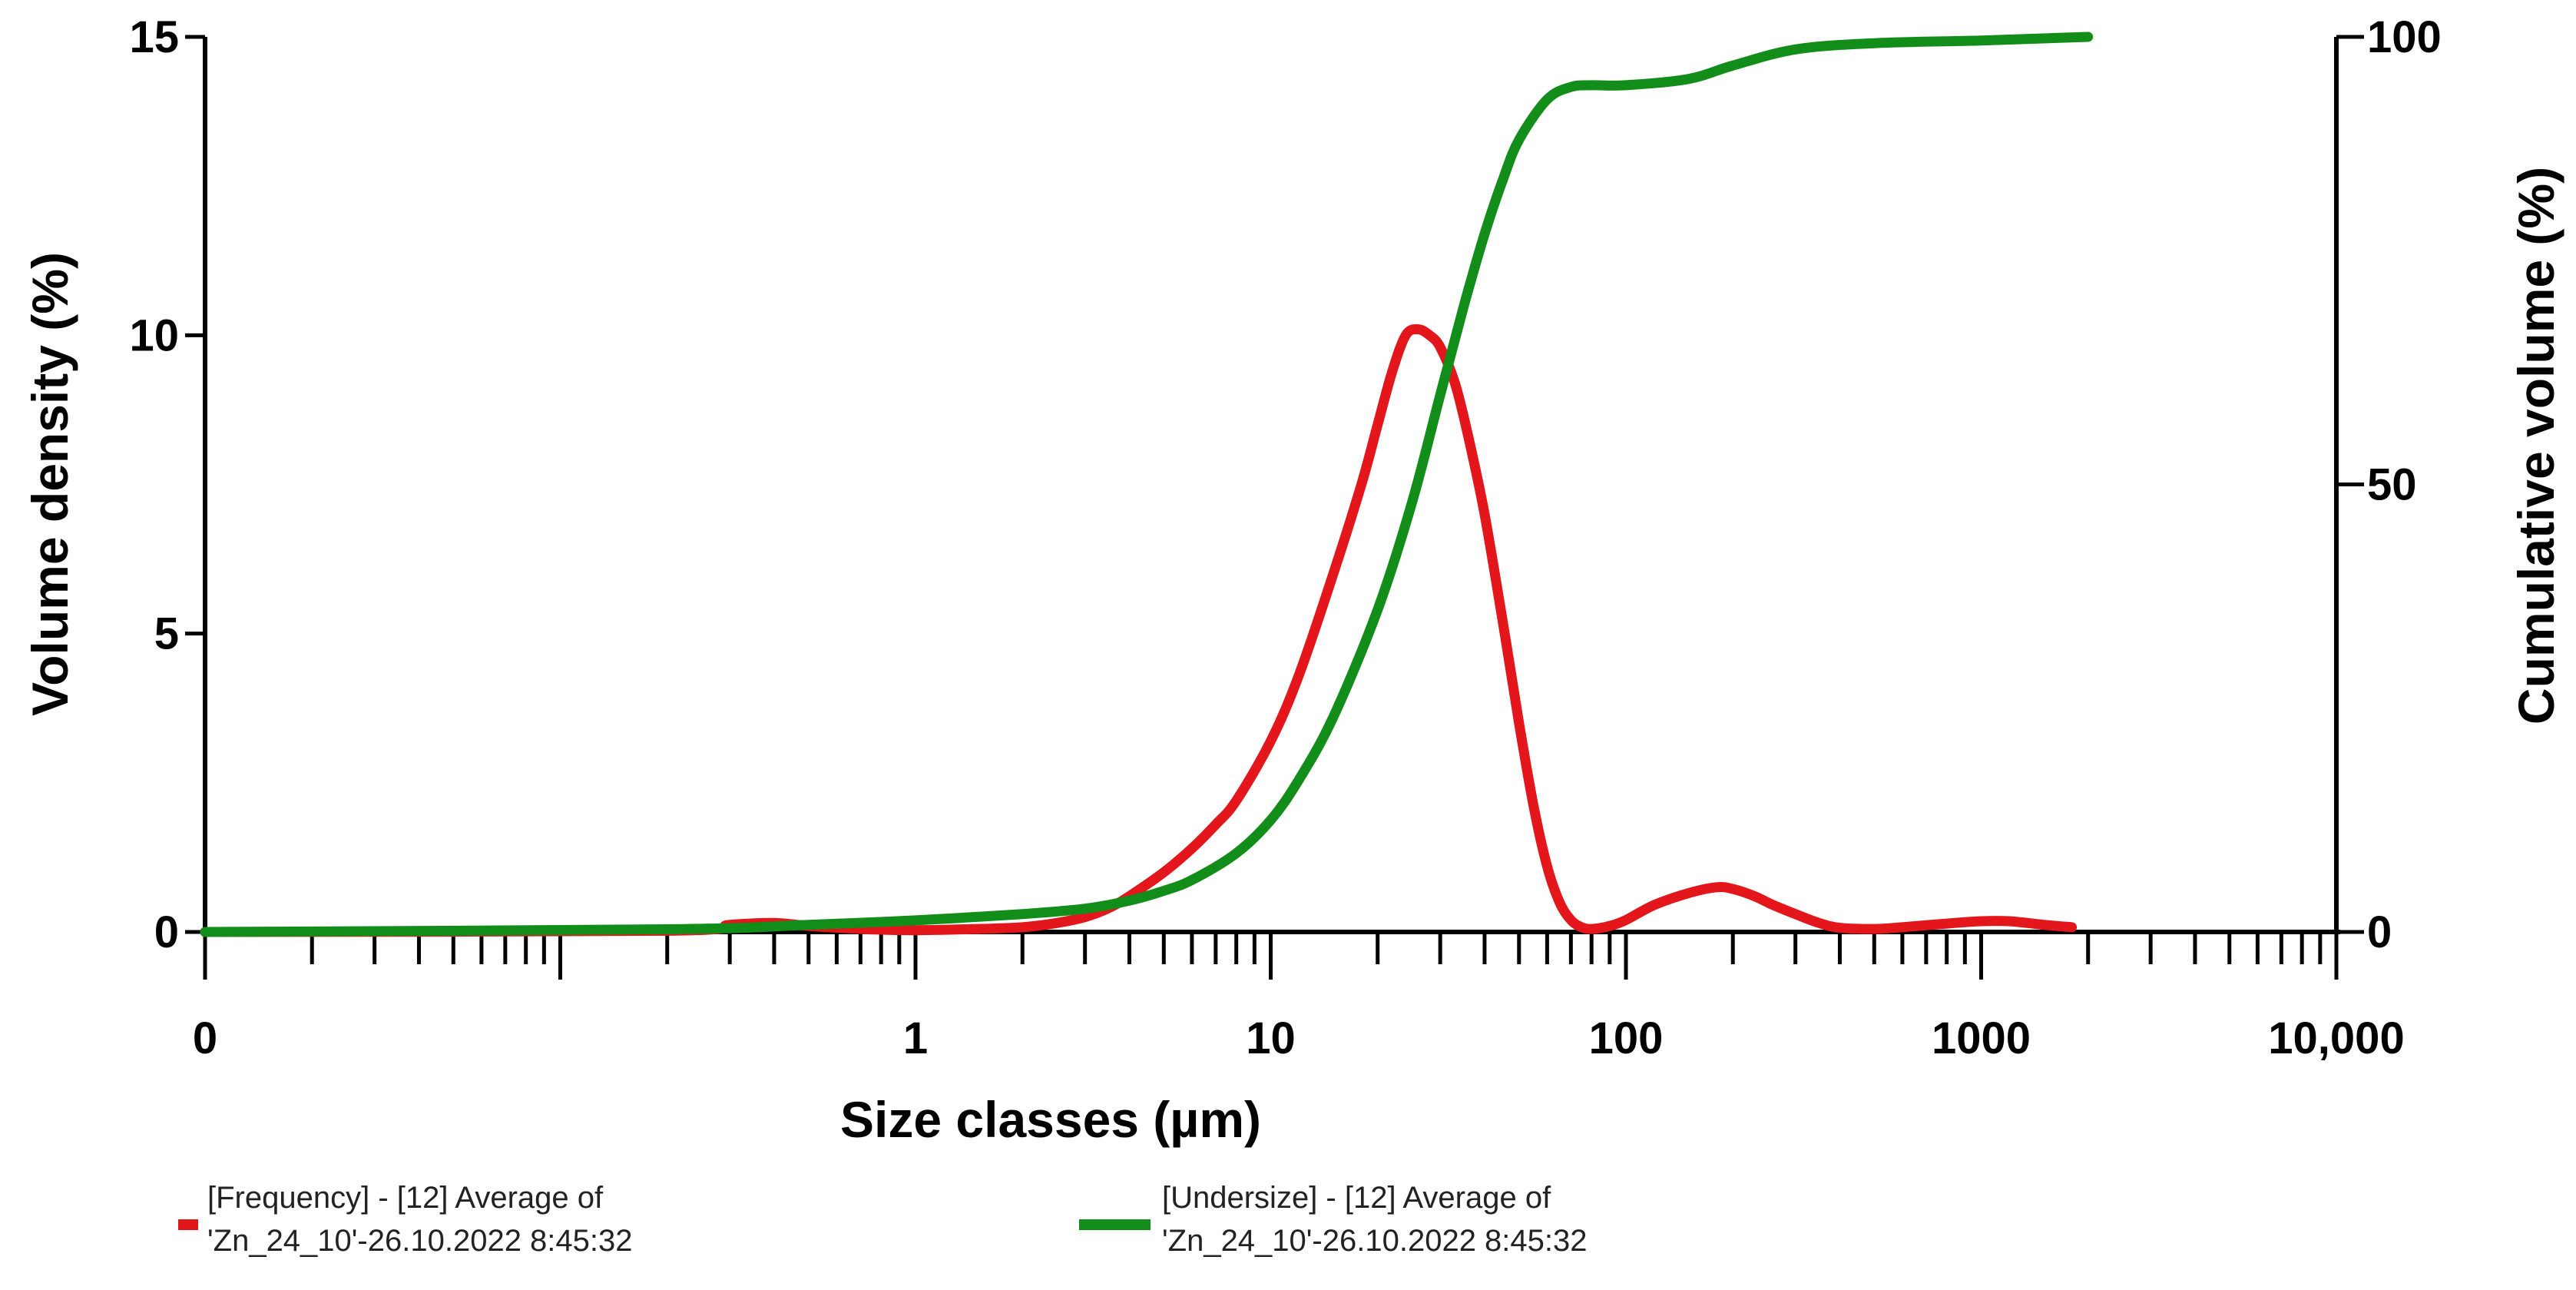  Describe the element at coordinates (166, 634) in the screenshot. I see `left-y-tick-label: 5` at that location.